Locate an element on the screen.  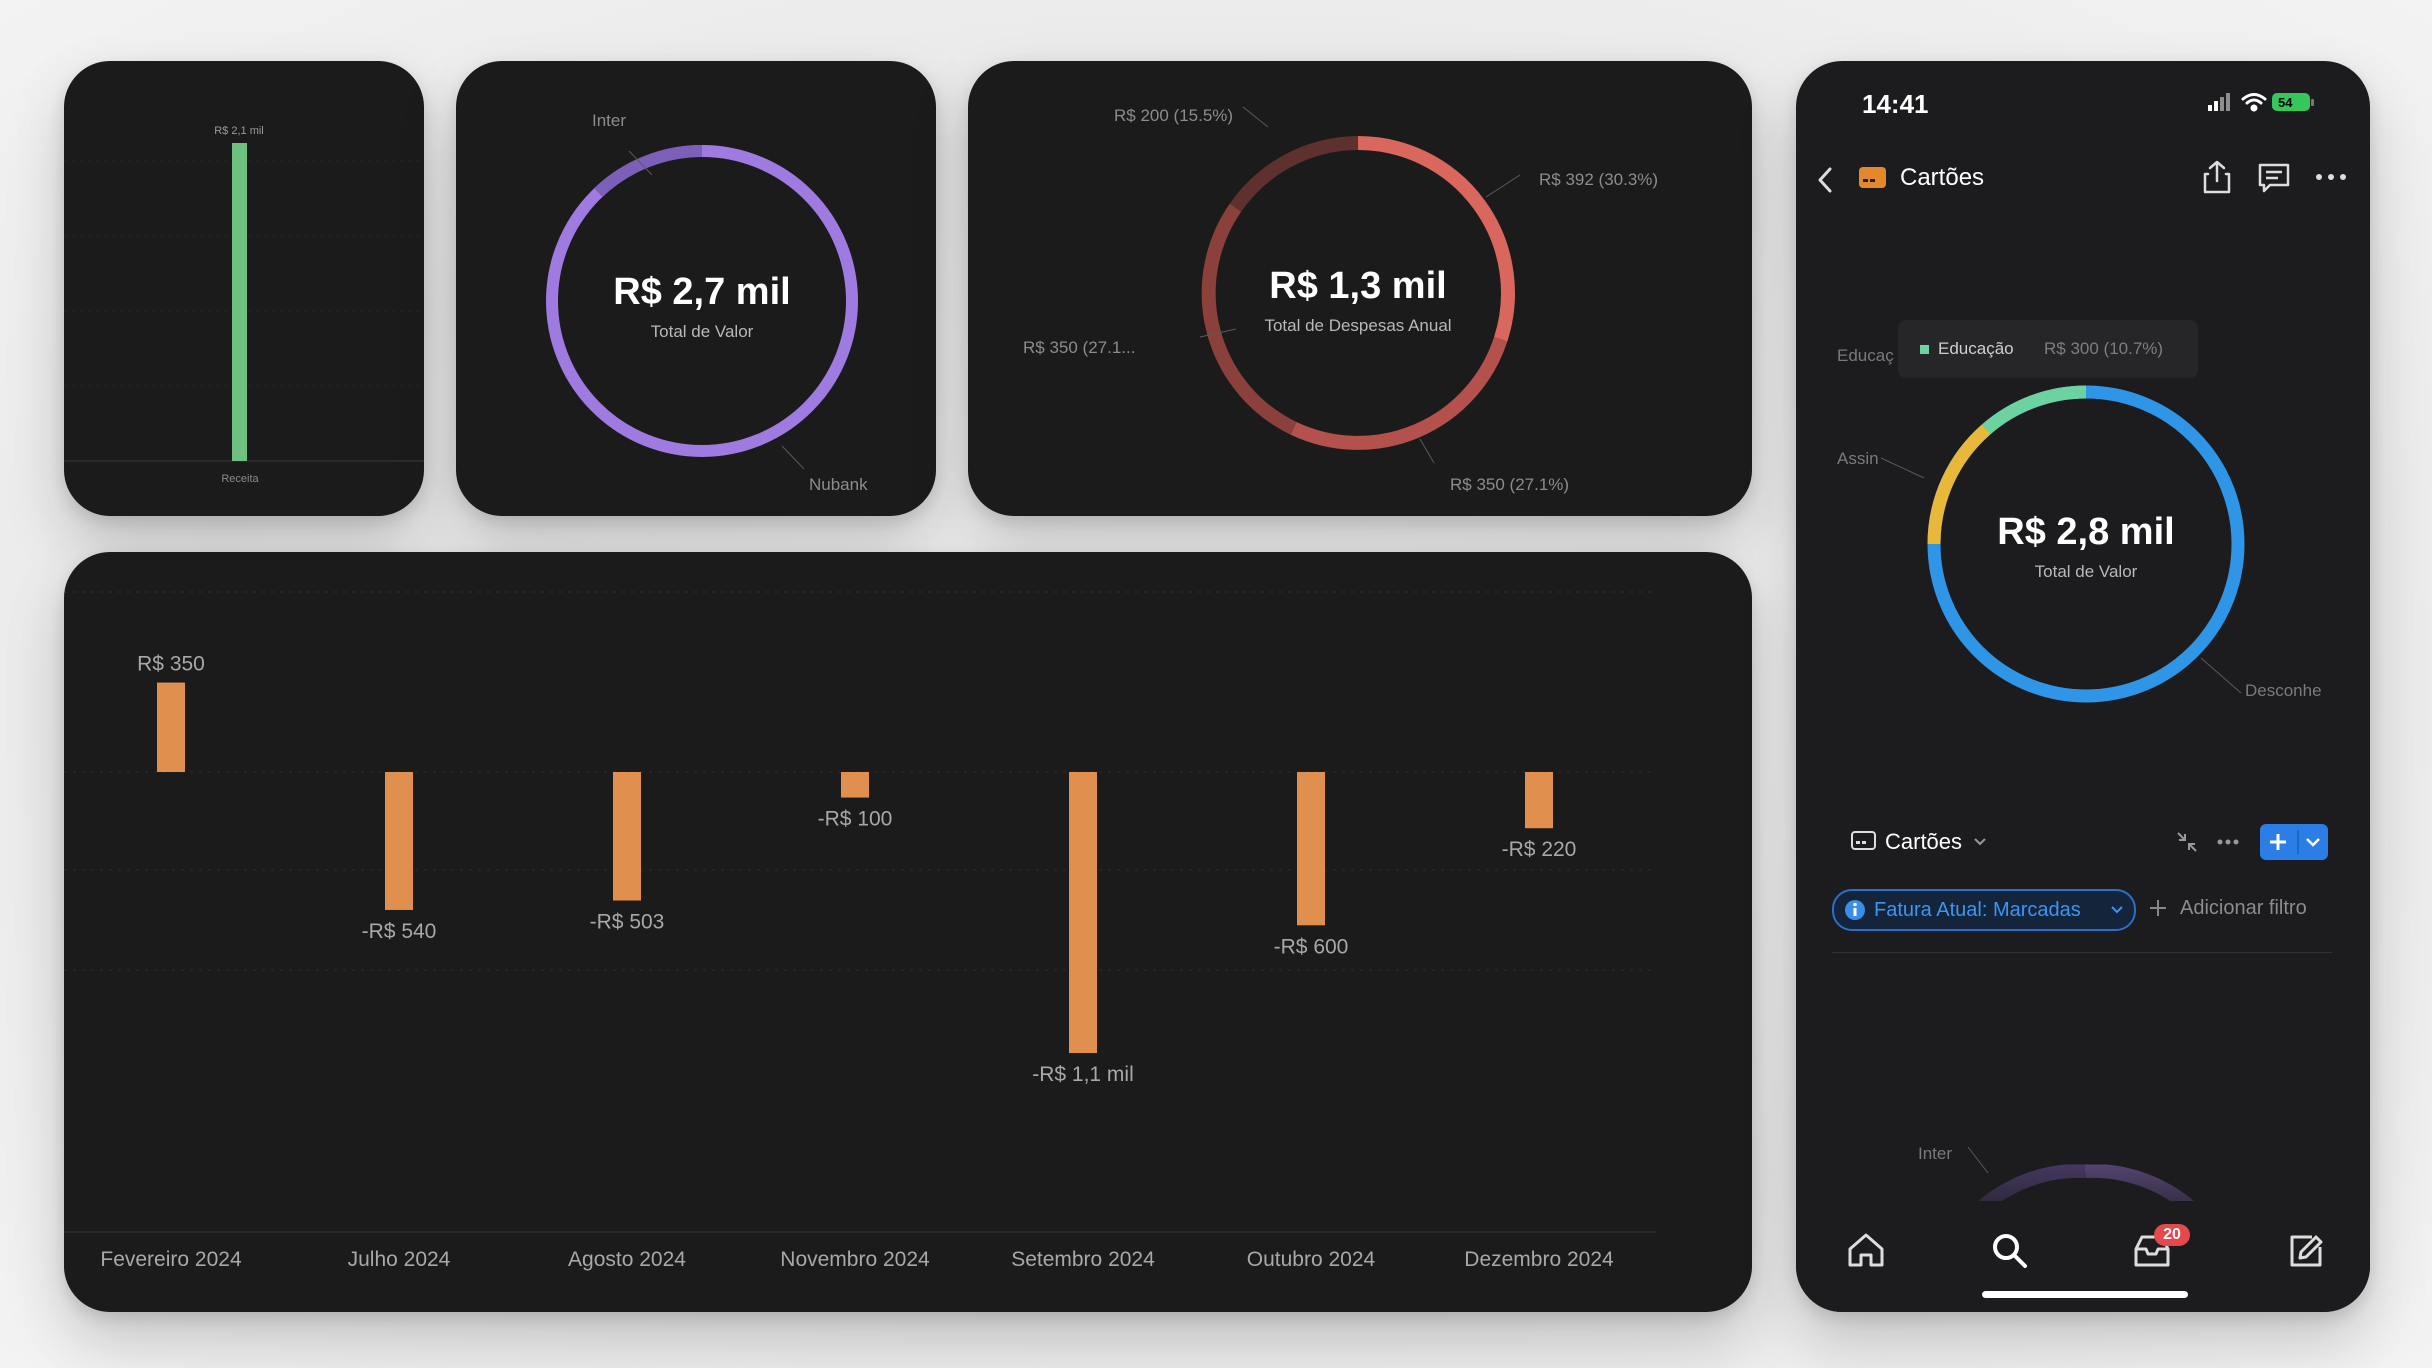
share-icon is located at coordinates (2217, 177).